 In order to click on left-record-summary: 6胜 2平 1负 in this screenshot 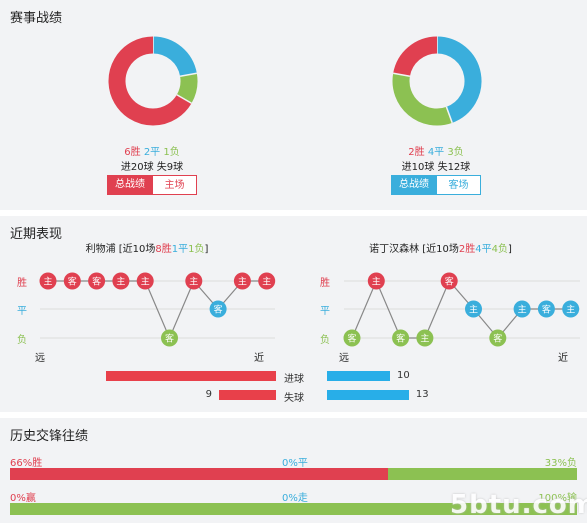, I will do `click(152, 150)`.